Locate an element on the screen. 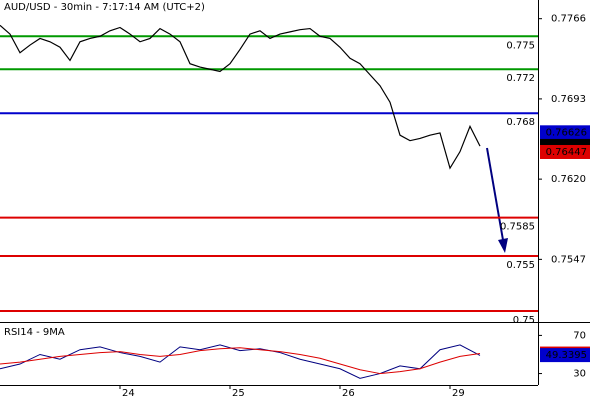 This screenshot has height=400, width=590. y-tick-label: 0.7547 is located at coordinates (568, 259).